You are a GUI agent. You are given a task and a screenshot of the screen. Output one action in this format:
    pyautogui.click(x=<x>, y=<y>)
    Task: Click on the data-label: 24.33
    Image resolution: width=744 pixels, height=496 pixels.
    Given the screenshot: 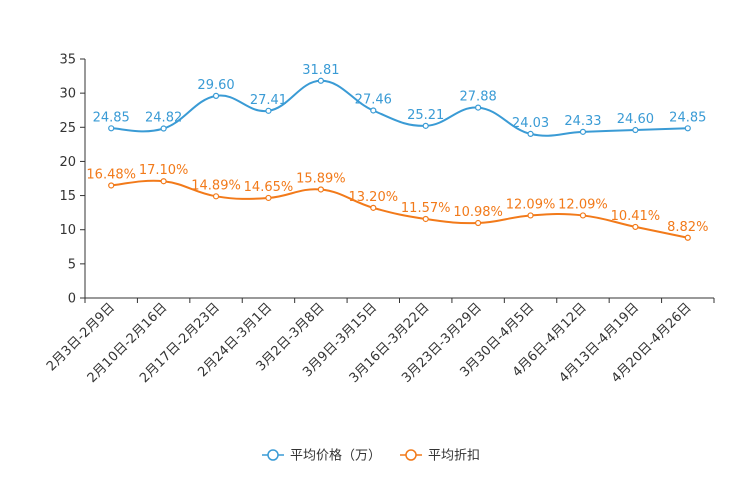 What is the action you would take?
    pyautogui.click(x=582, y=121)
    